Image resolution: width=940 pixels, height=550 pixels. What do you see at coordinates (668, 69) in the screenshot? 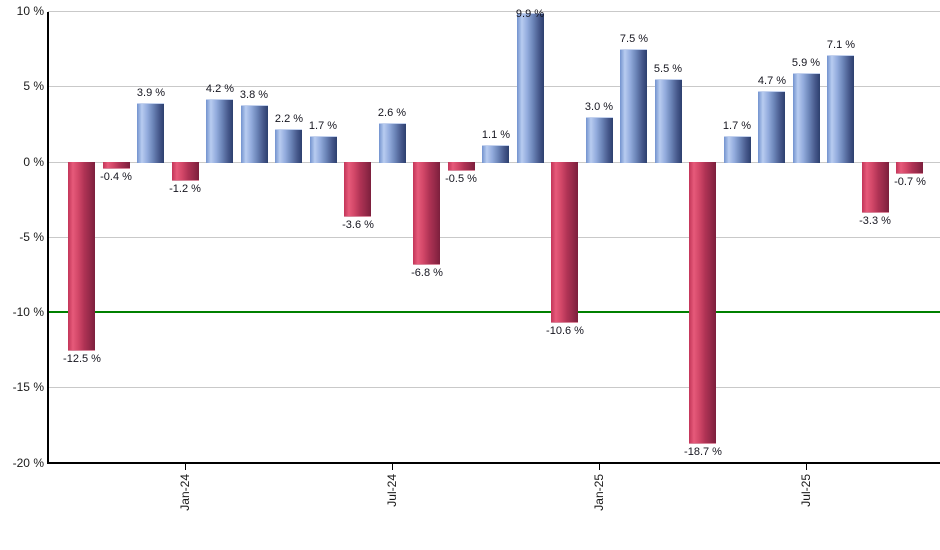
I see `bar-value-label: 5.5 %` at bounding box center [668, 69].